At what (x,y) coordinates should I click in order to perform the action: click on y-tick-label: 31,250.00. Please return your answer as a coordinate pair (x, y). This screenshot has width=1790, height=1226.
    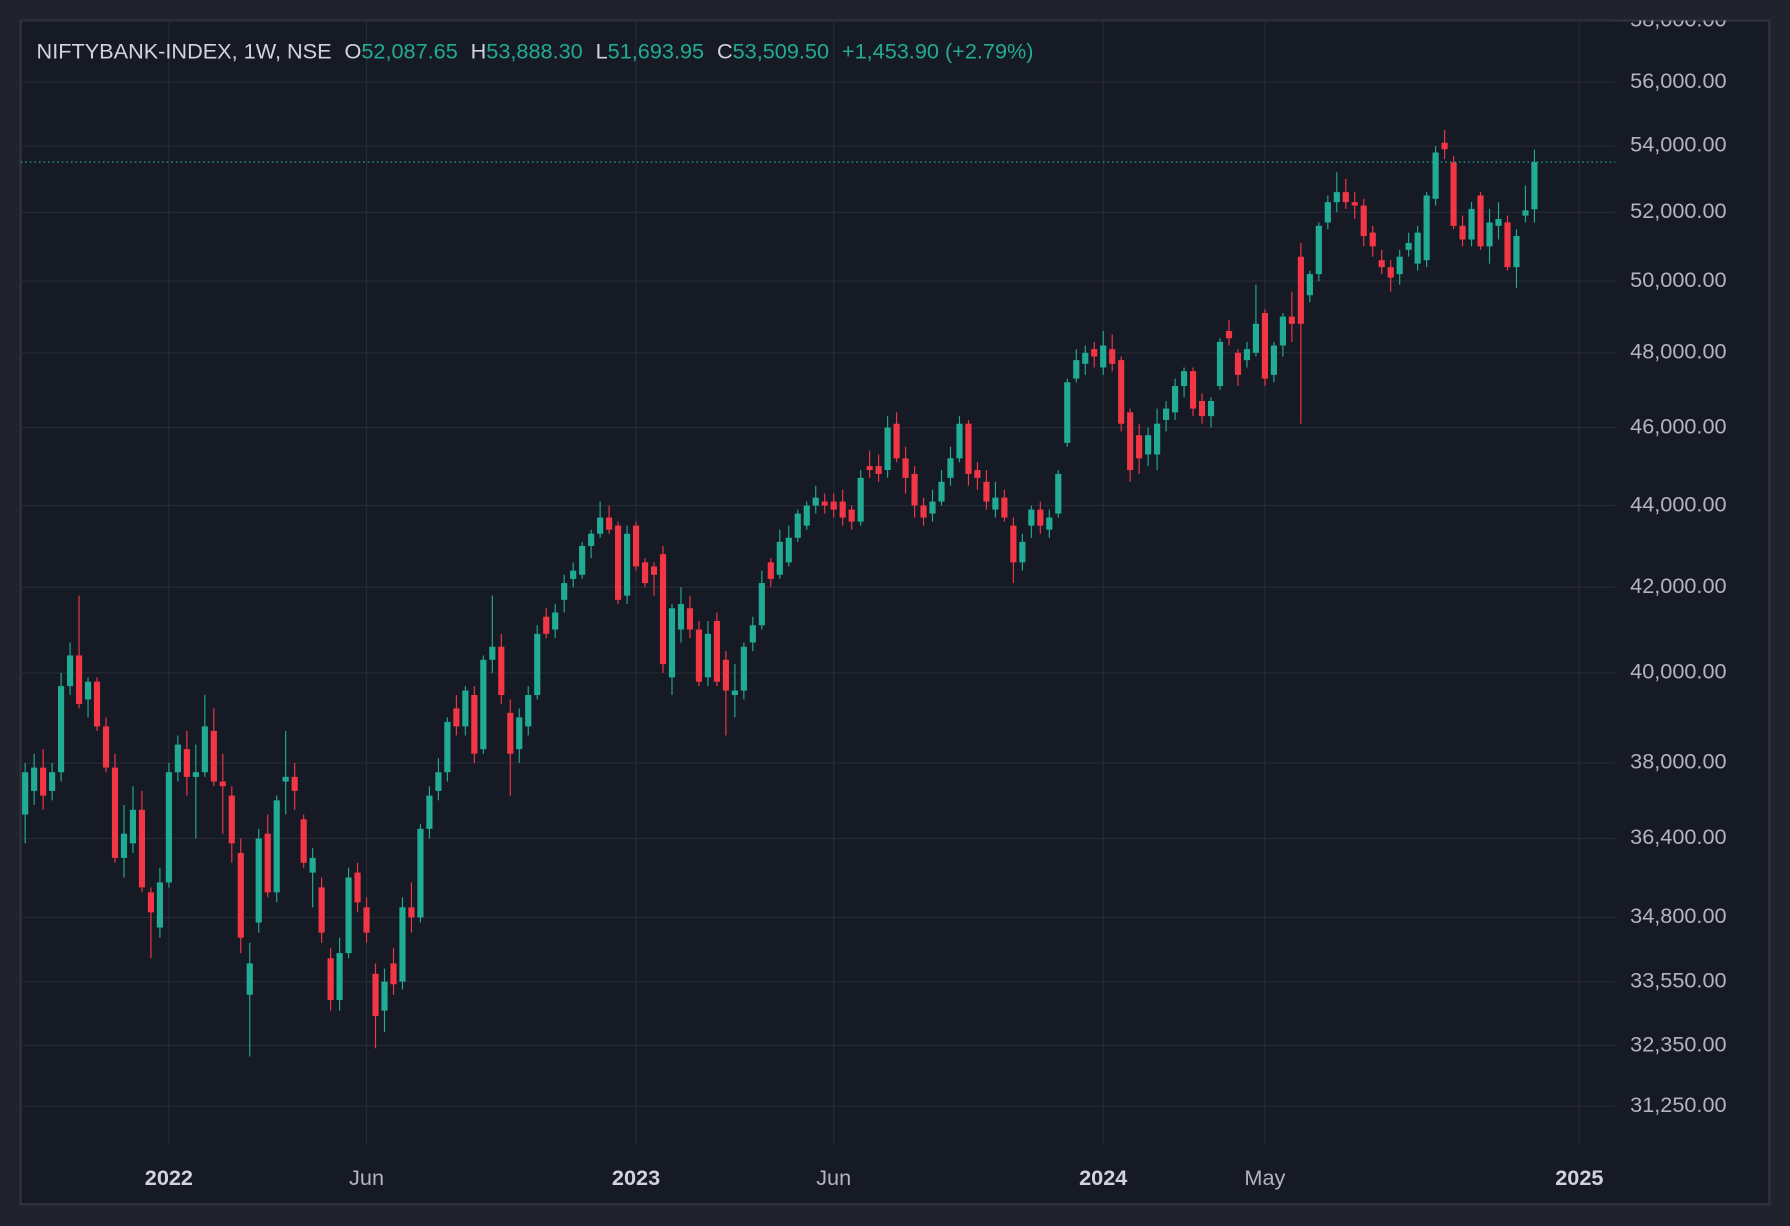
    Looking at the image, I should click on (1678, 1104).